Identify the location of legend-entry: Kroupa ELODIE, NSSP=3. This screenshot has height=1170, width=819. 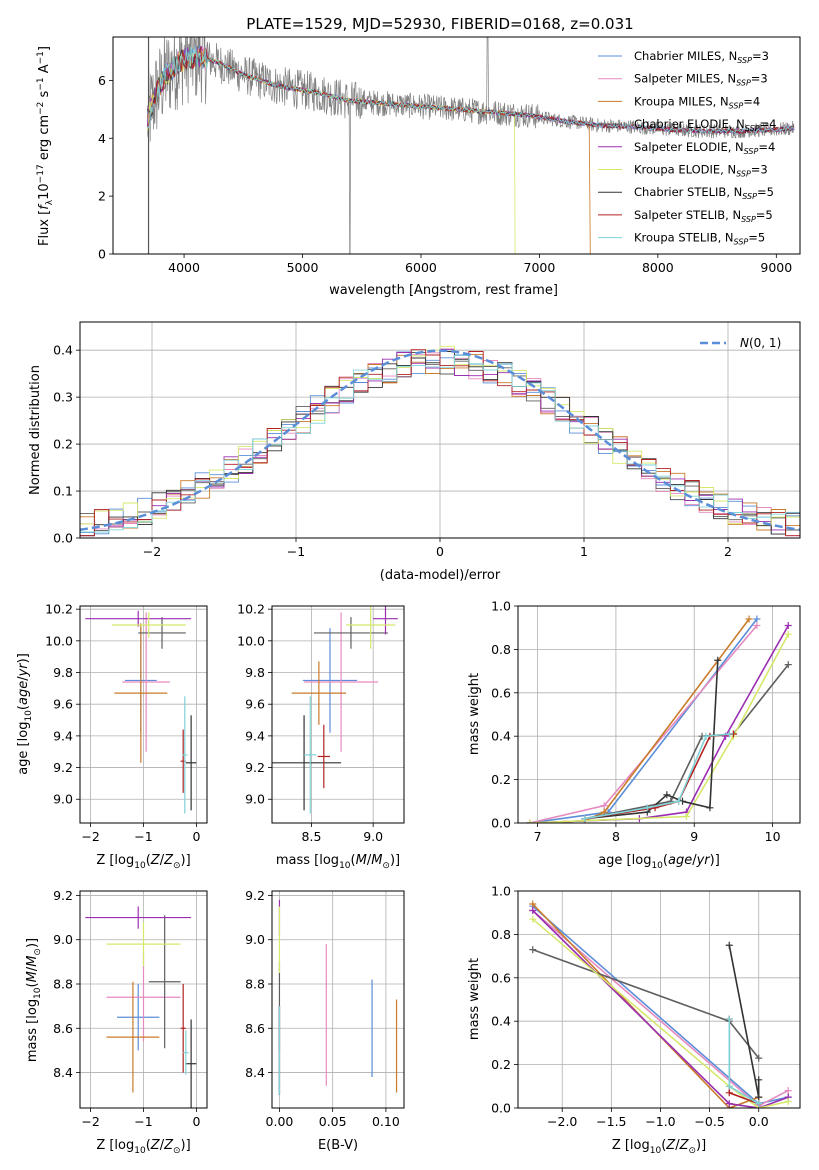
(701, 171).